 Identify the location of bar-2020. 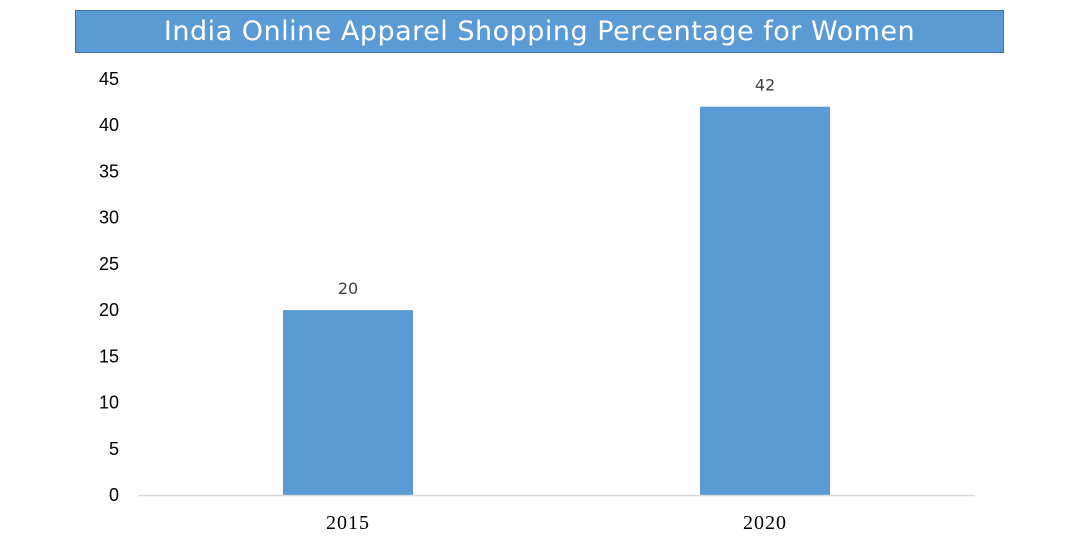
(765, 300).